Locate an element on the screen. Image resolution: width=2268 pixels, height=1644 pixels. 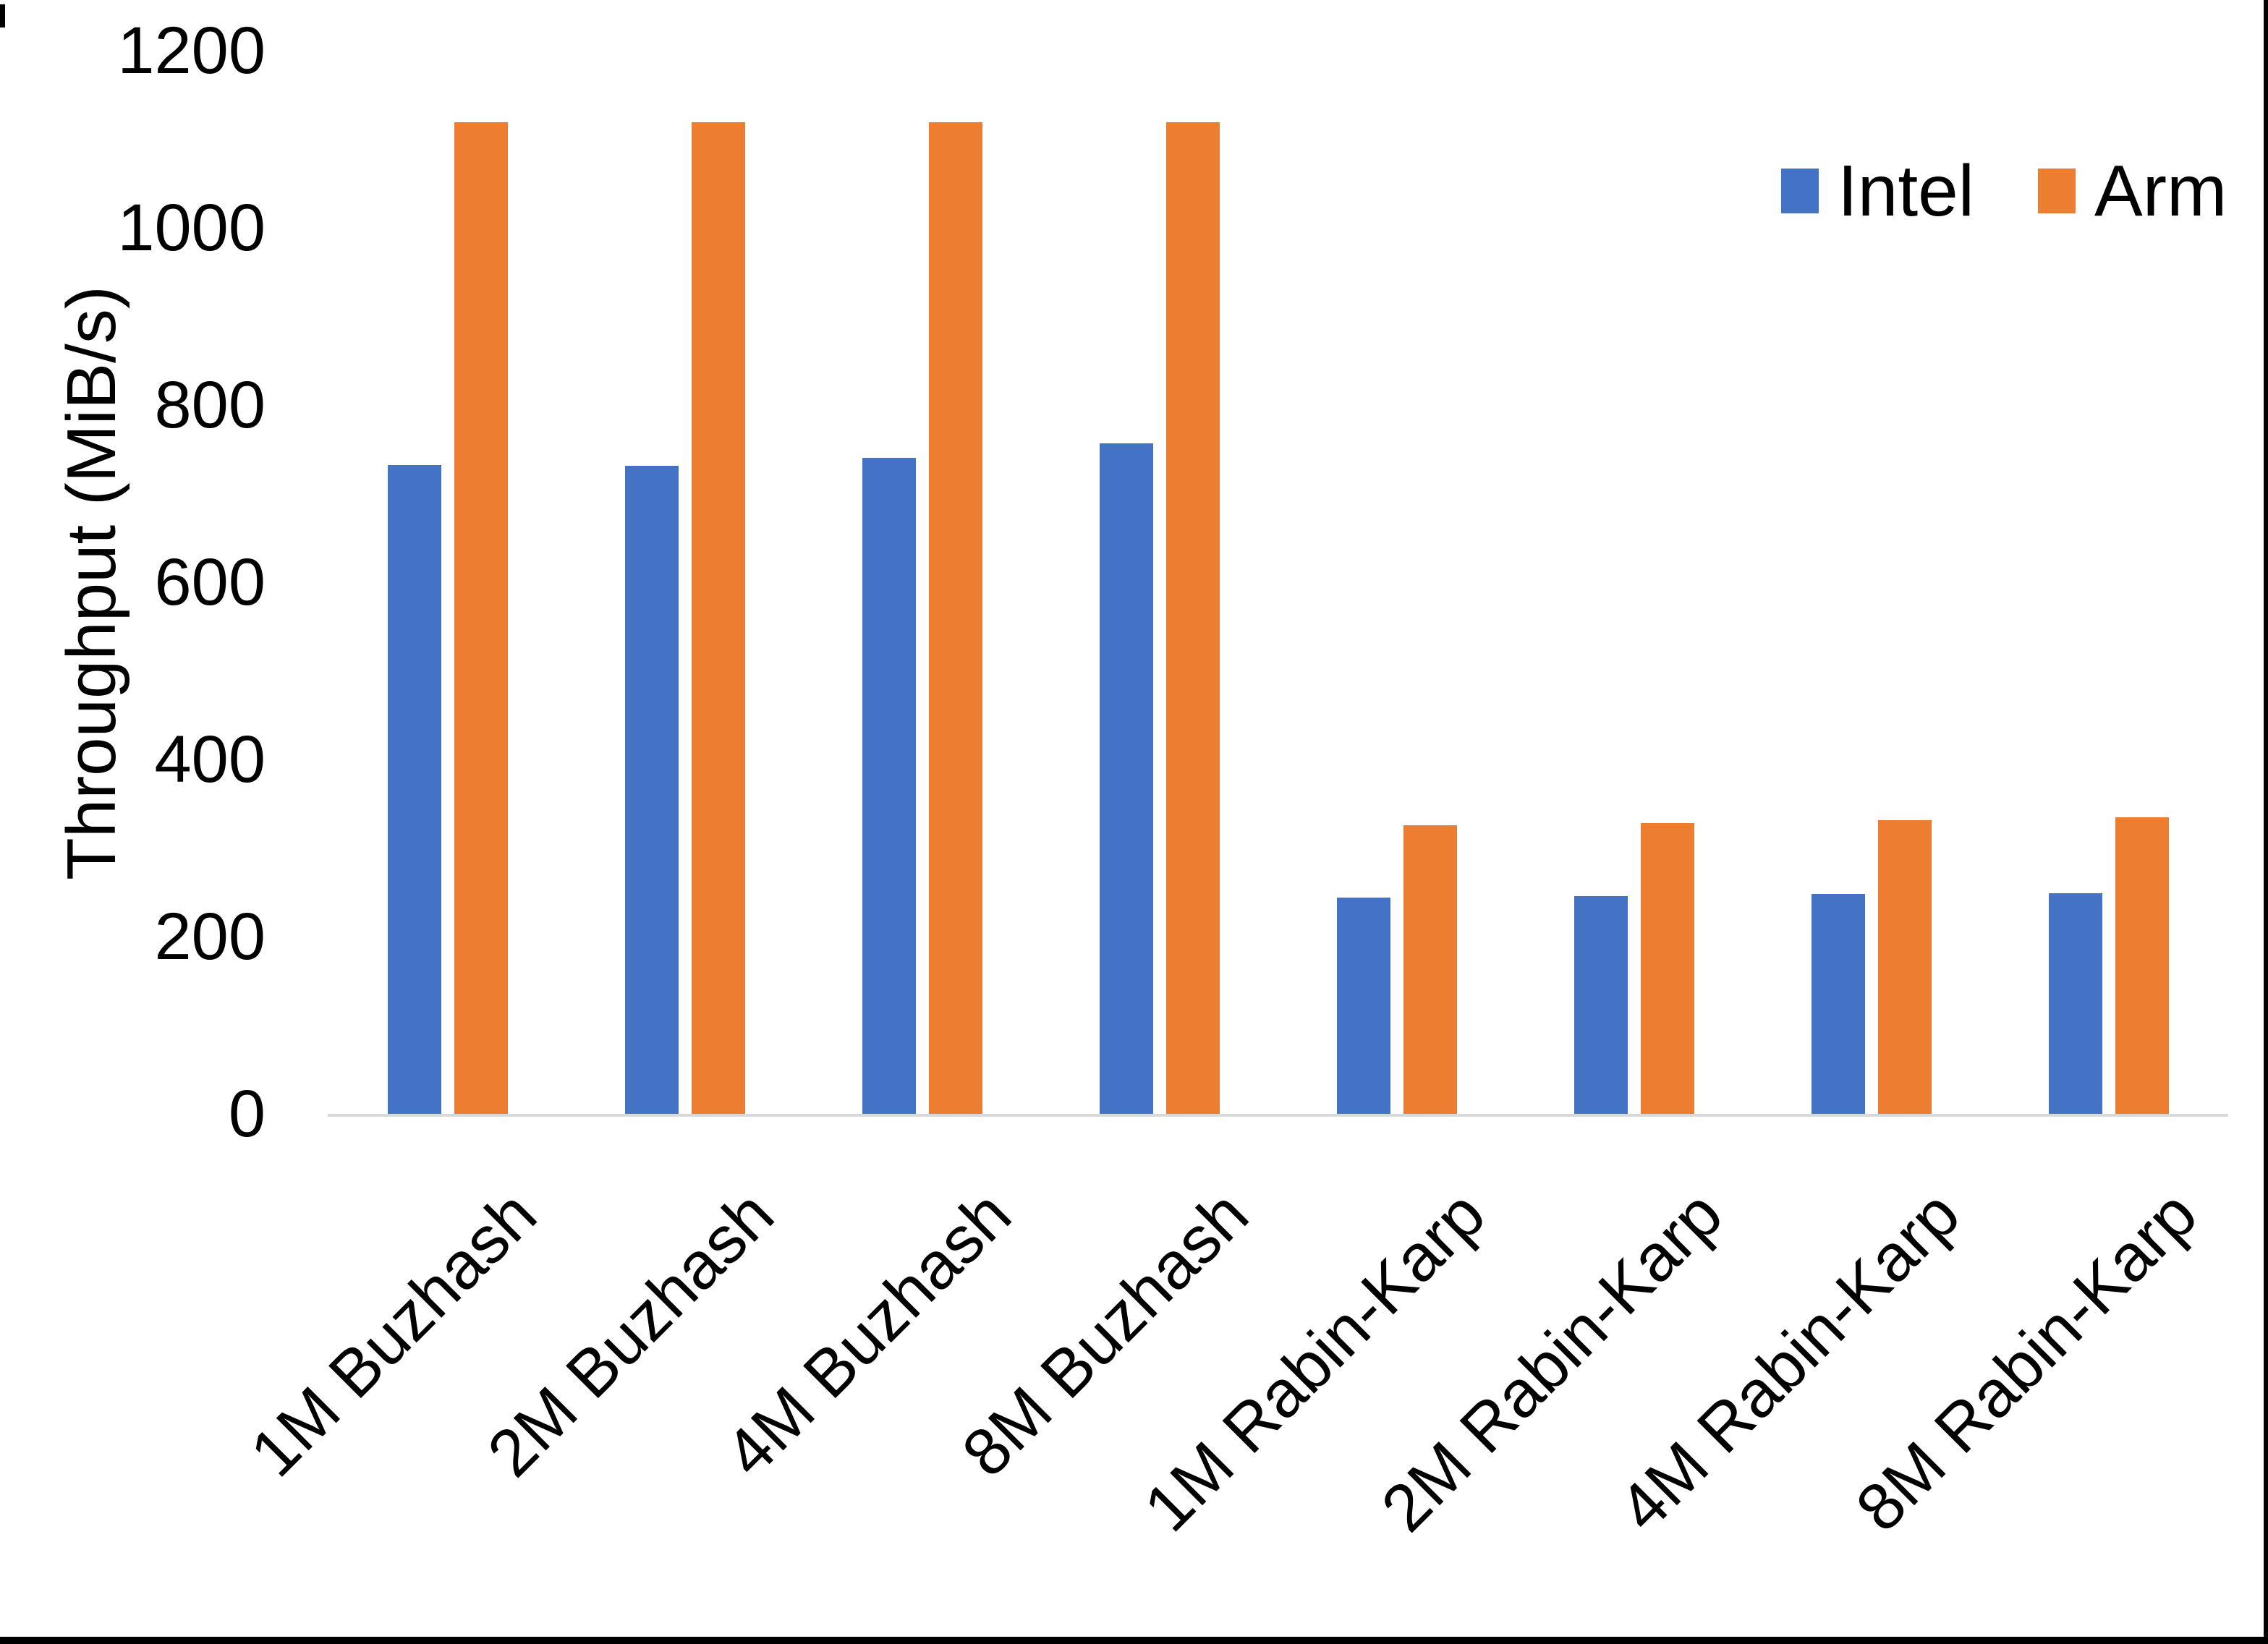
bar-intel-2m-rabin-karp is located at coordinates (1601, 1005).